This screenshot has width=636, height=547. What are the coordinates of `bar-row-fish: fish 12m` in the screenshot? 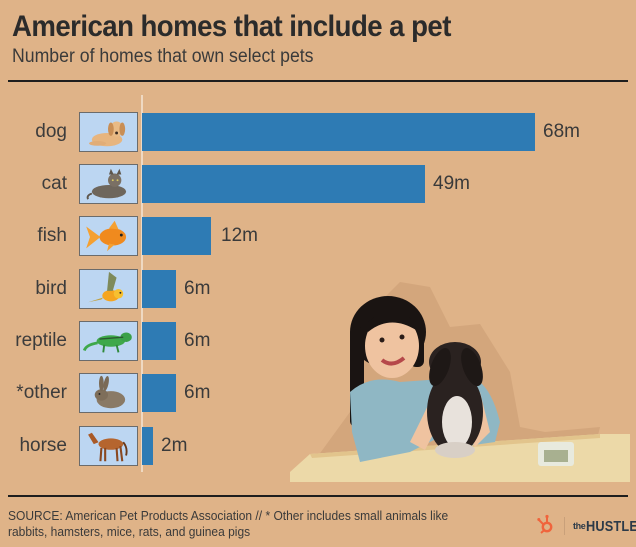 It's located at (318, 236).